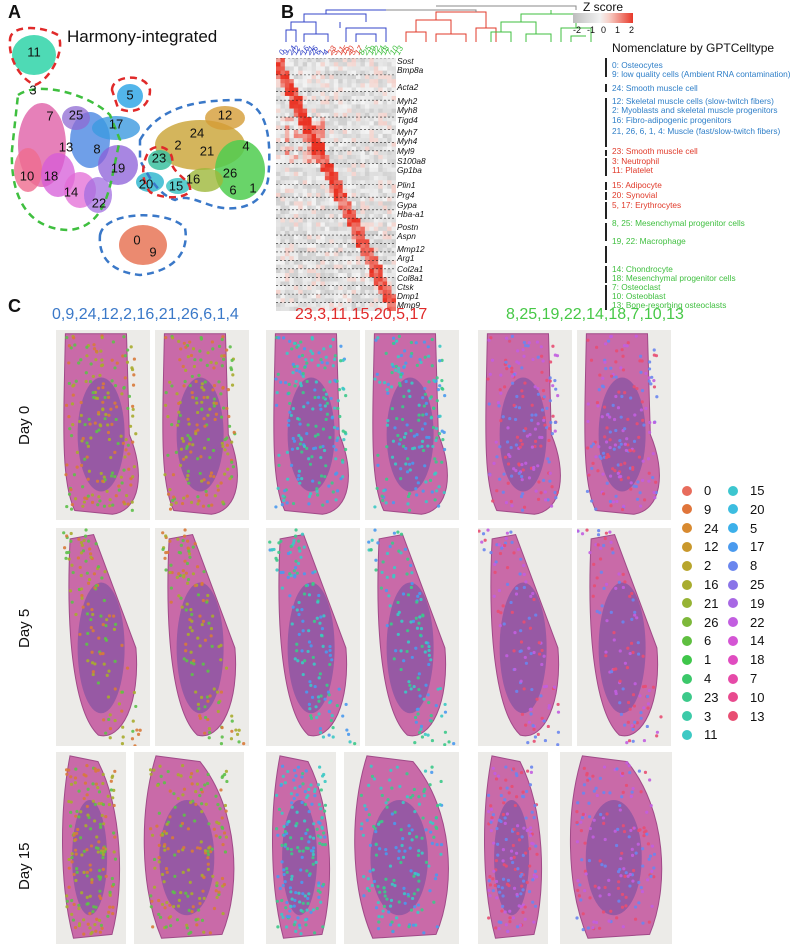 The height and width of the screenshot is (950, 800). What do you see at coordinates (693, 48) in the screenshot?
I see `nomenclature-title: Nomenclature by GPTCelltype` at bounding box center [693, 48].